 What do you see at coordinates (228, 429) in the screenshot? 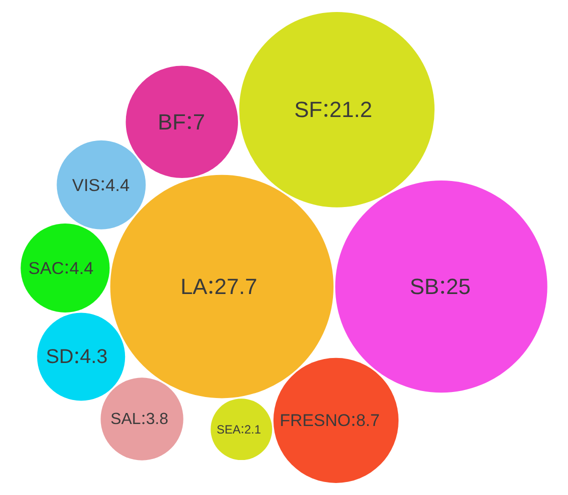
I see `category-label: SEA` at bounding box center [228, 429].